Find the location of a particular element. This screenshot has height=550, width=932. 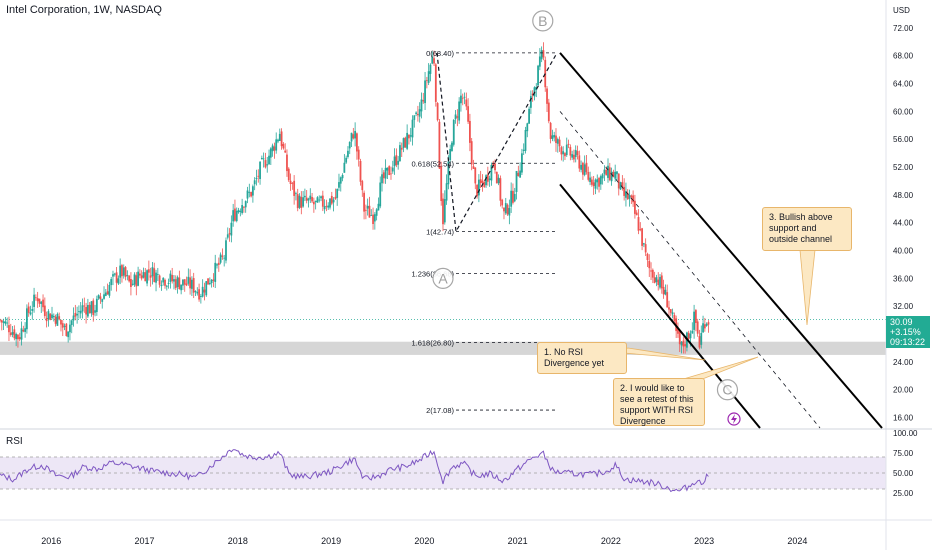

time-tick-label: 2024 is located at coordinates (797, 541).